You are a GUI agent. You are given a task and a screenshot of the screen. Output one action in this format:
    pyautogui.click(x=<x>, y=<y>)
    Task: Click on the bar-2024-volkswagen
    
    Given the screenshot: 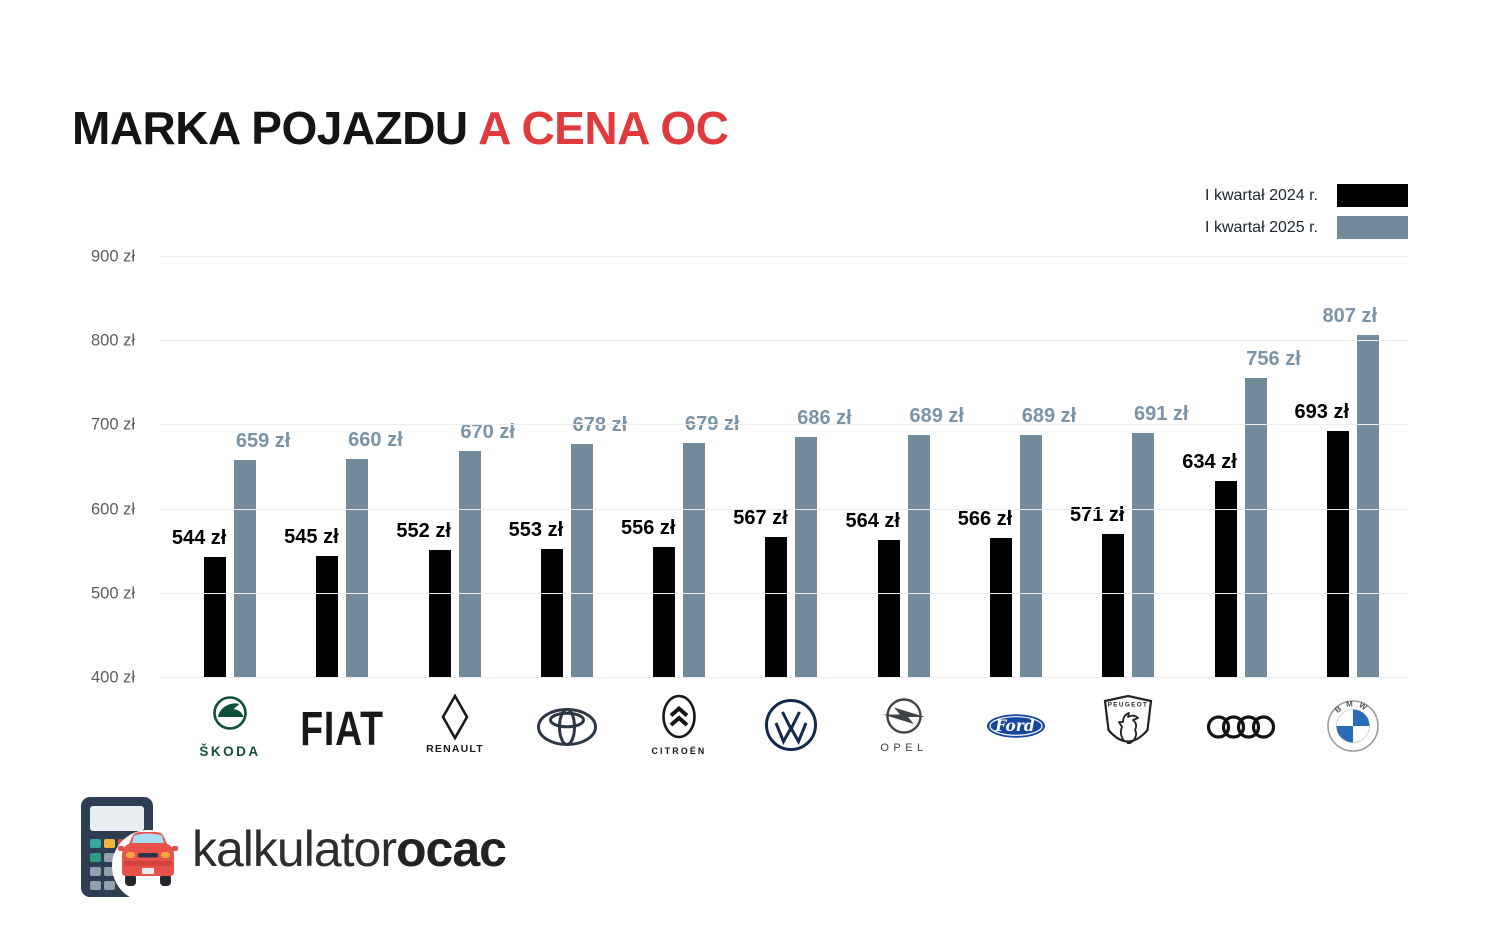 What is the action you would take?
    pyautogui.click(x=776, y=607)
    